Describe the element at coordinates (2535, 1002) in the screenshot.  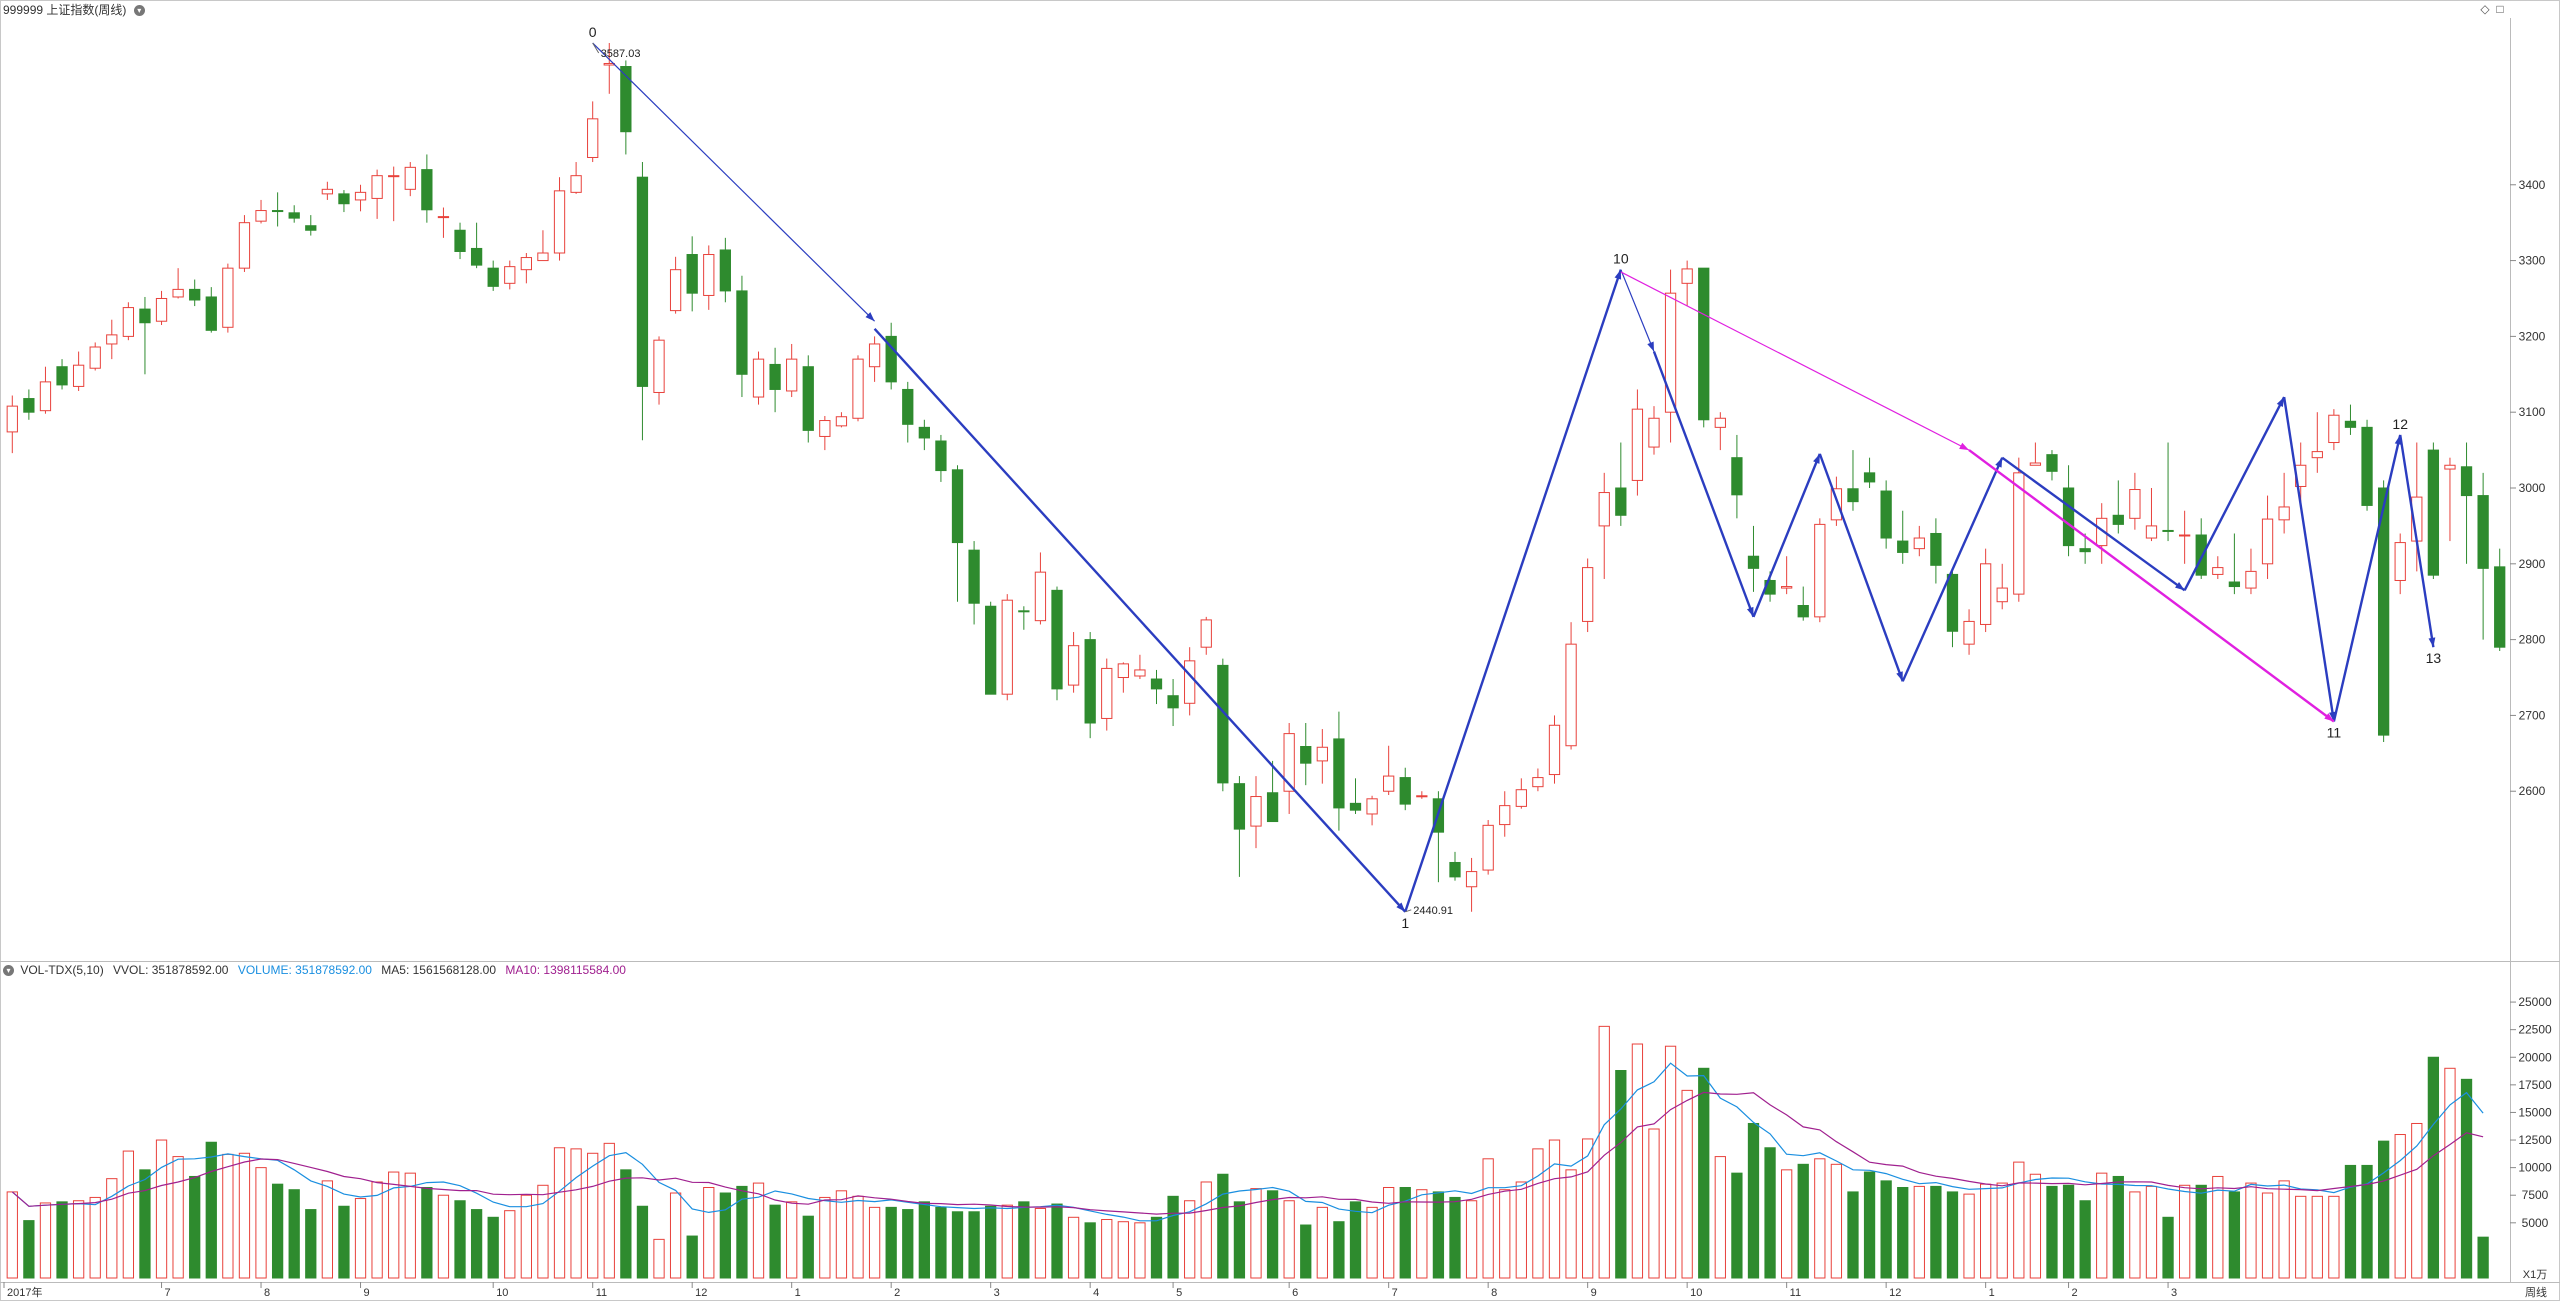
I see `volume-tick-label: 25000` at that location.